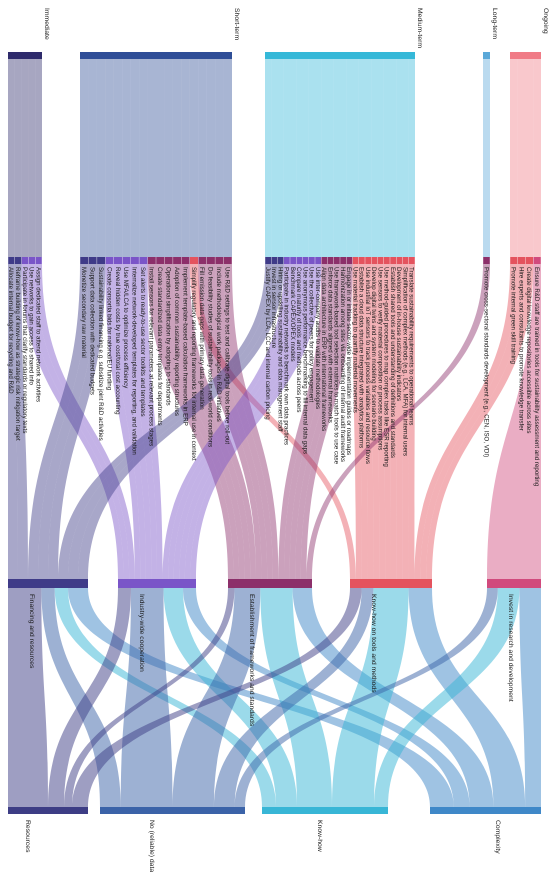 This screenshot has width=550, height=872. What do you see at coordinates (292, 314) in the screenshot?
I see `measure-label: Benchmark CAPEX/OPEX models` at bounding box center [292, 314].